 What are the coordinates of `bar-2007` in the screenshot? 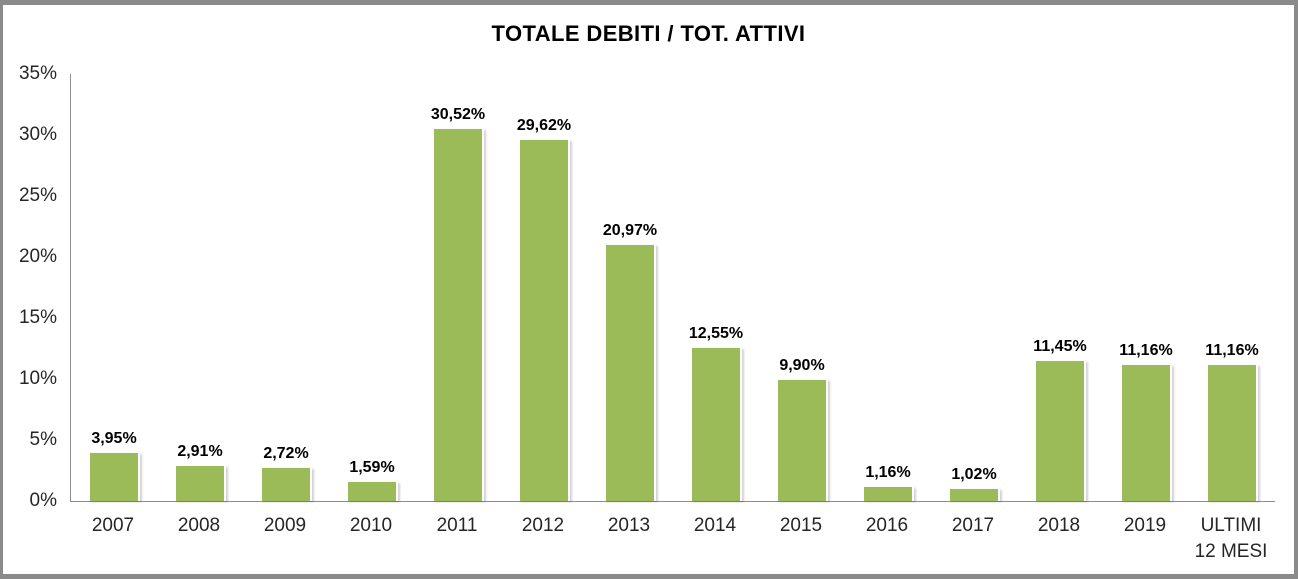 It's located at (114, 476).